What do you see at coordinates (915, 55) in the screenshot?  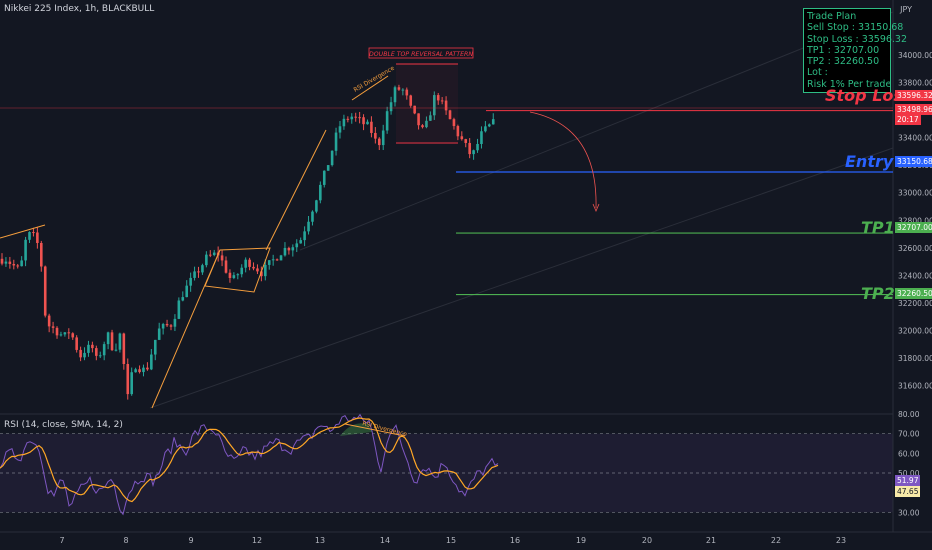 I see `price-axis-tick: 34000.00` at bounding box center [915, 55].